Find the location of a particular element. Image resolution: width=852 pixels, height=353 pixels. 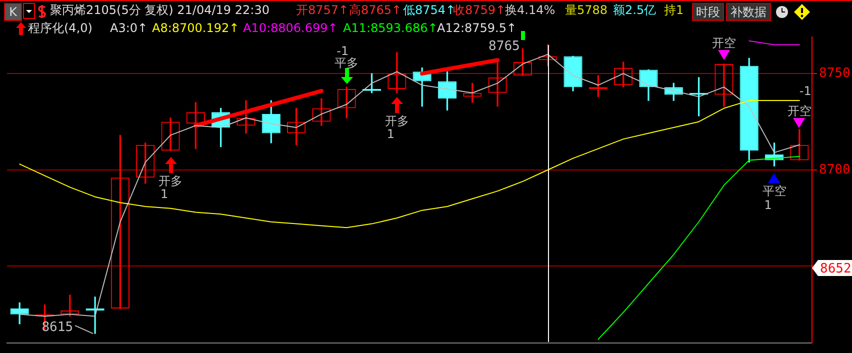

annotation: 8615 is located at coordinates (58, 327).